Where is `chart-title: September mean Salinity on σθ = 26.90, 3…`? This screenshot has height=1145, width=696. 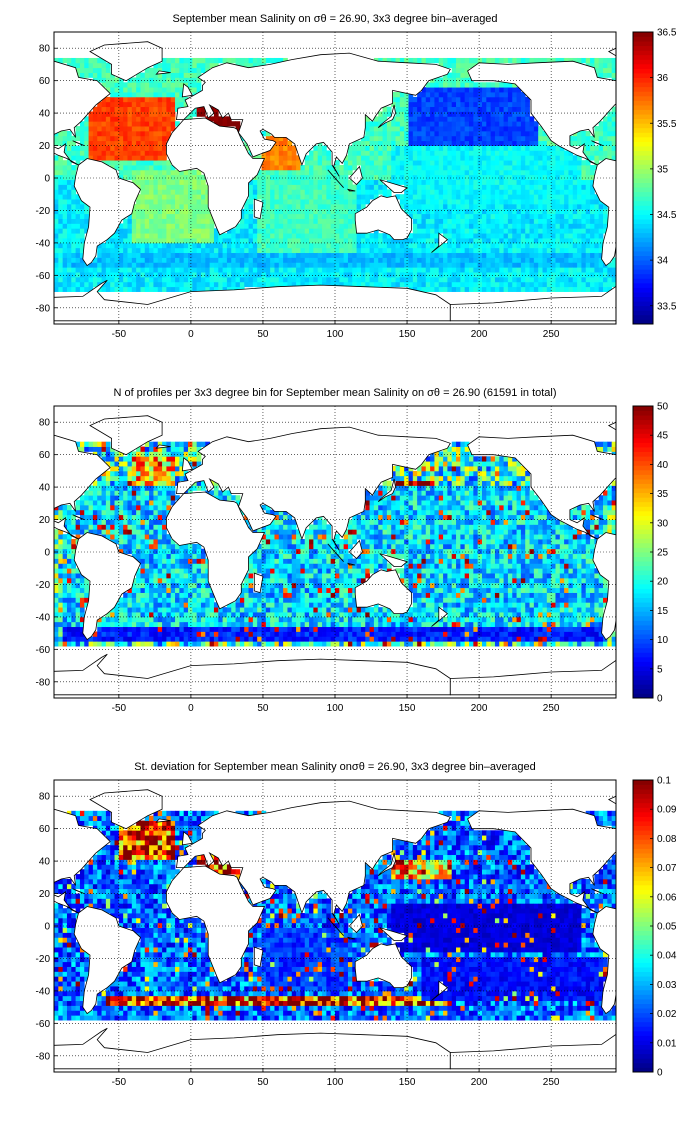 chart-title: September mean Salinity on σθ = 26.90, 3… is located at coordinates (334, 19).